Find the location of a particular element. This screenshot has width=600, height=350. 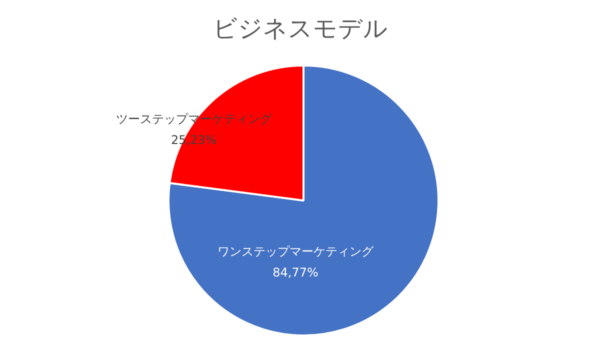

slice-label: ワンステップマーケティング is located at coordinates (296, 251).